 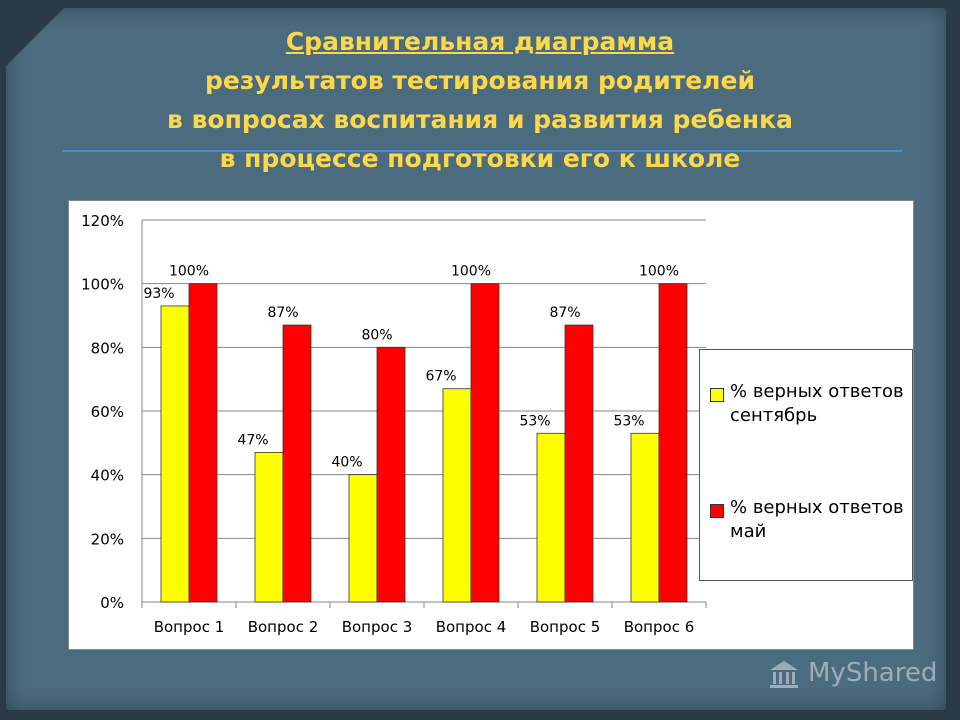 What do you see at coordinates (377, 627) in the screenshot?
I see `x-category-label: Вопрос 3` at bounding box center [377, 627].